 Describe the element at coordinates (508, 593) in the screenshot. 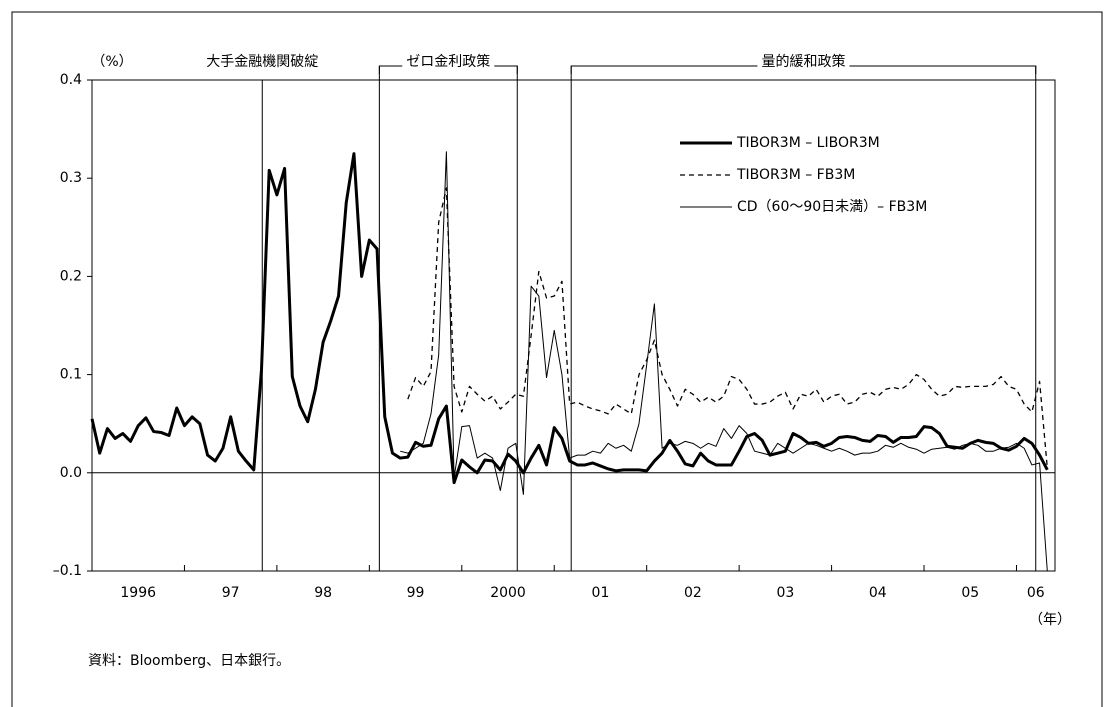

I see `x-tick-label: 2000` at that location.